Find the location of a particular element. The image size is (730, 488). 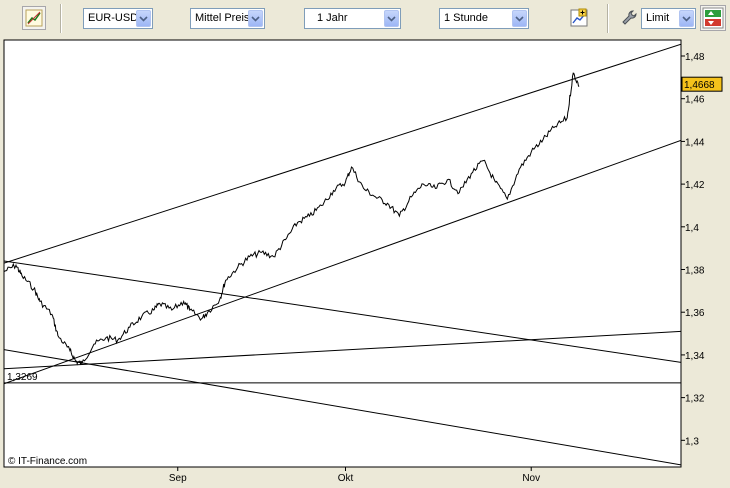

chart-settings-button is located at coordinates (579, 18).